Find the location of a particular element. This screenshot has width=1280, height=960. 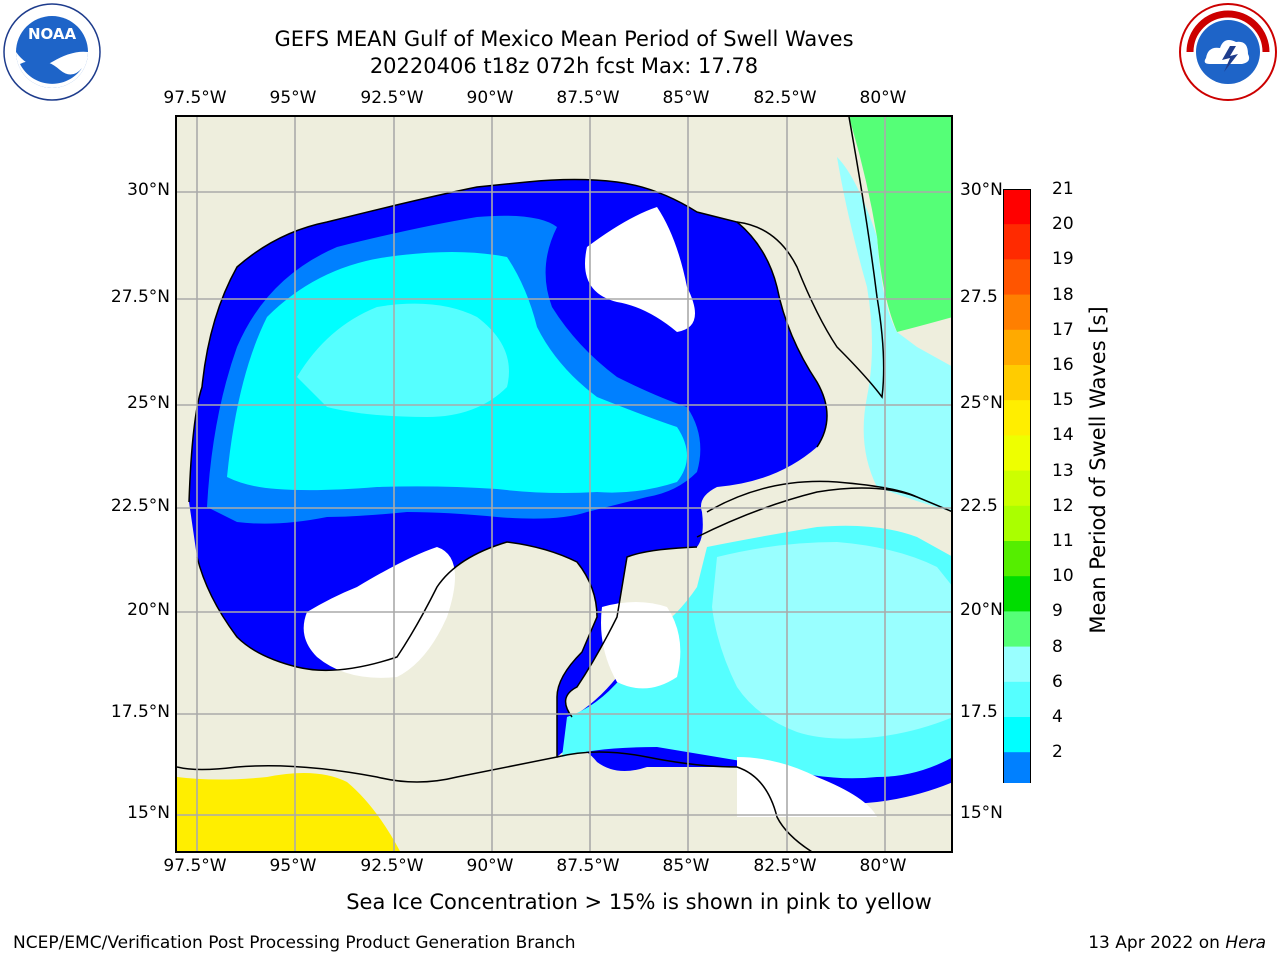

lon-label-bottom: 87.5°W is located at coordinates (588, 866).